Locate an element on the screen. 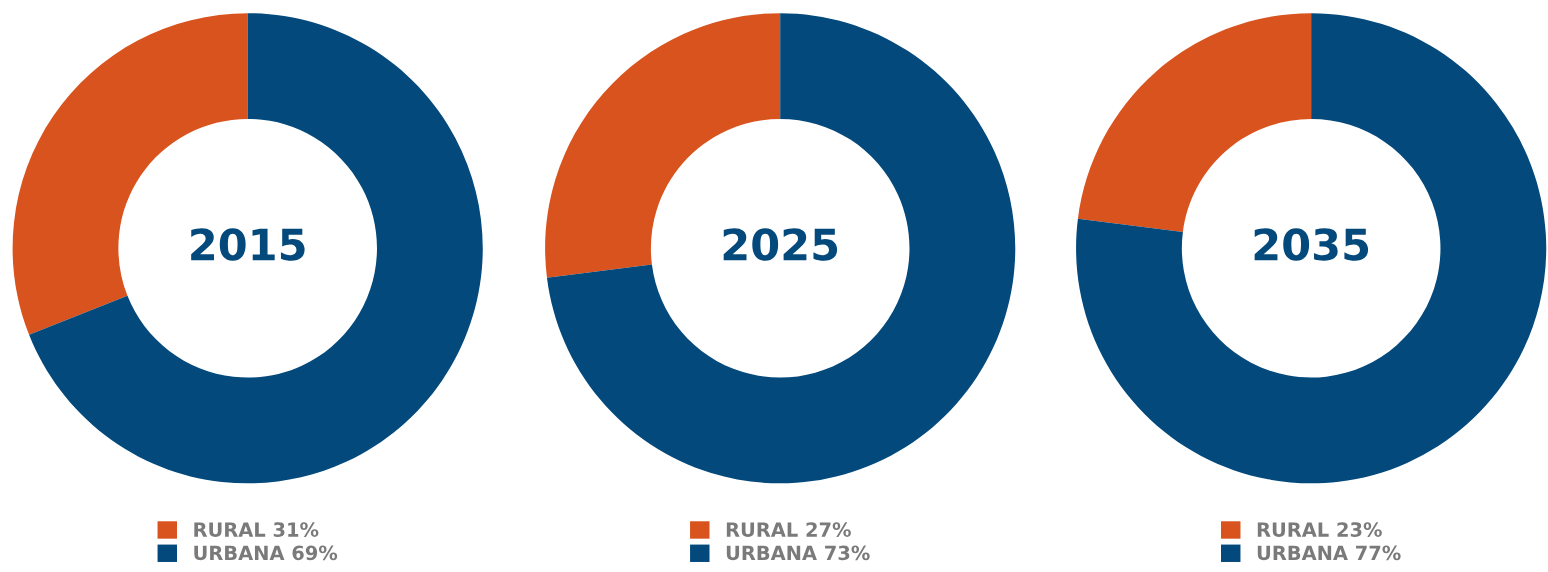 The image size is (1548, 572). legend-label: RURAL 23% is located at coordinates (1319, 529).